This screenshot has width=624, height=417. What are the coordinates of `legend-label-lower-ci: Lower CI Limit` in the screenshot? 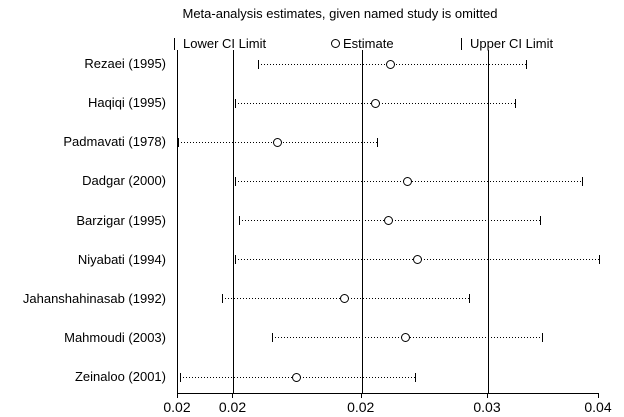 It's located at (225, 43).